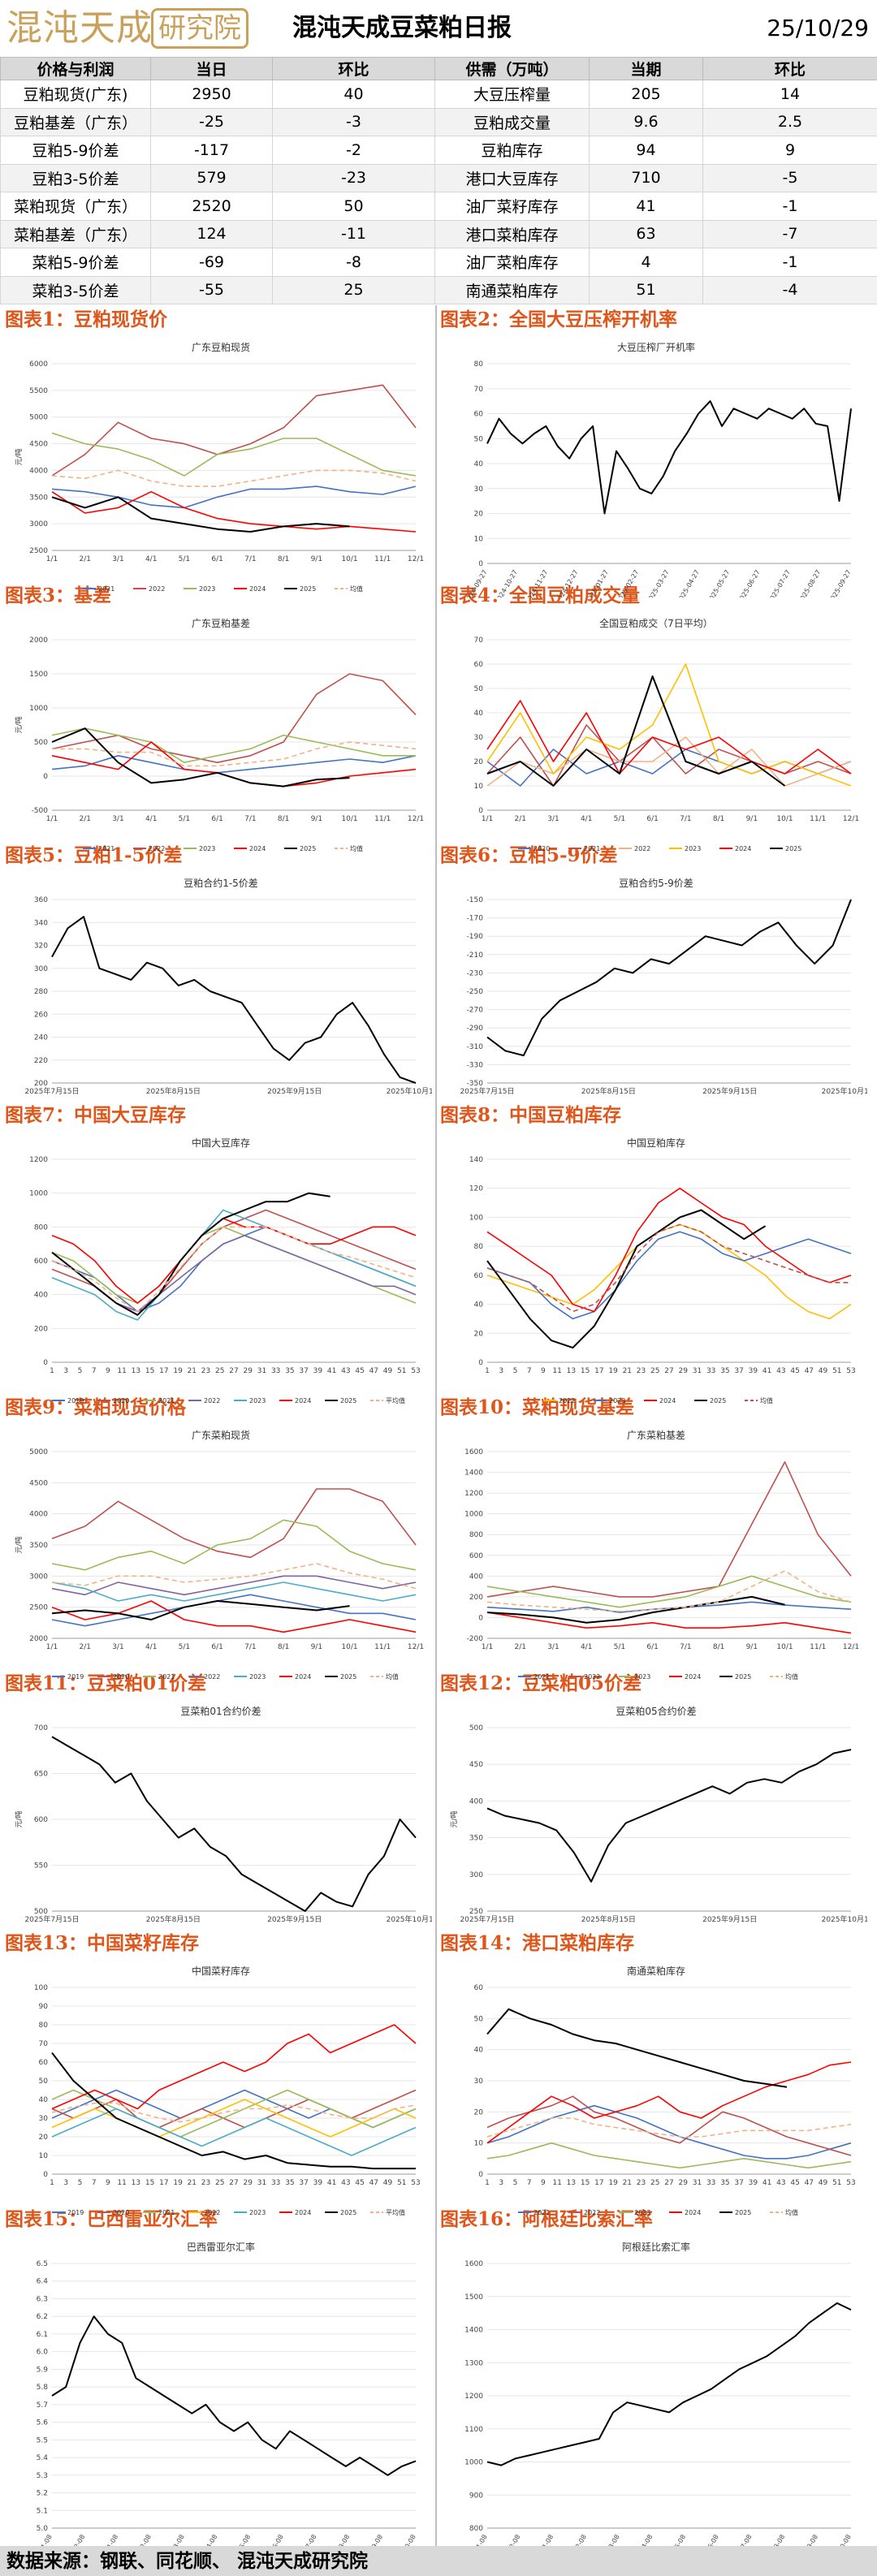 This screenshot has width=877, height=2576. I want to click on table-cell: 63, so click(646, 233).